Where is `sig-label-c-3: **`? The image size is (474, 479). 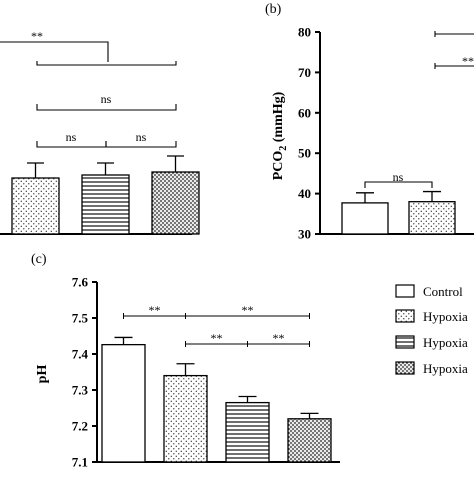
sig-label-c-3: ** is located at coordinates (217, 338).